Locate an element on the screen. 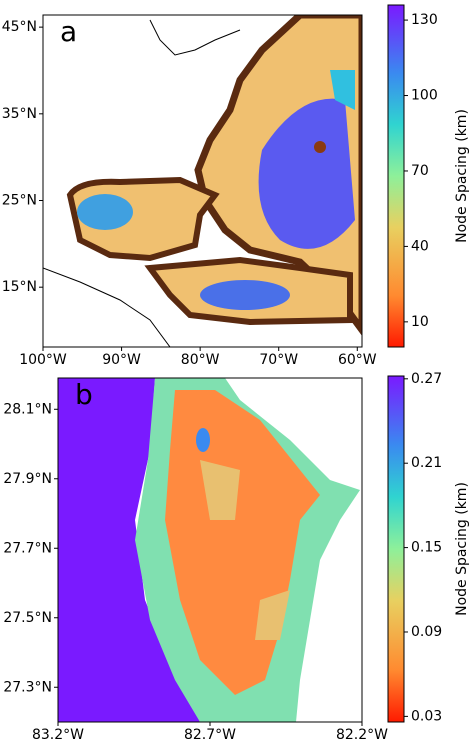 The height and width of the screenshot is (739, 474). colorbar-tick-label: 0.21 is located at coordinates (426, 463).